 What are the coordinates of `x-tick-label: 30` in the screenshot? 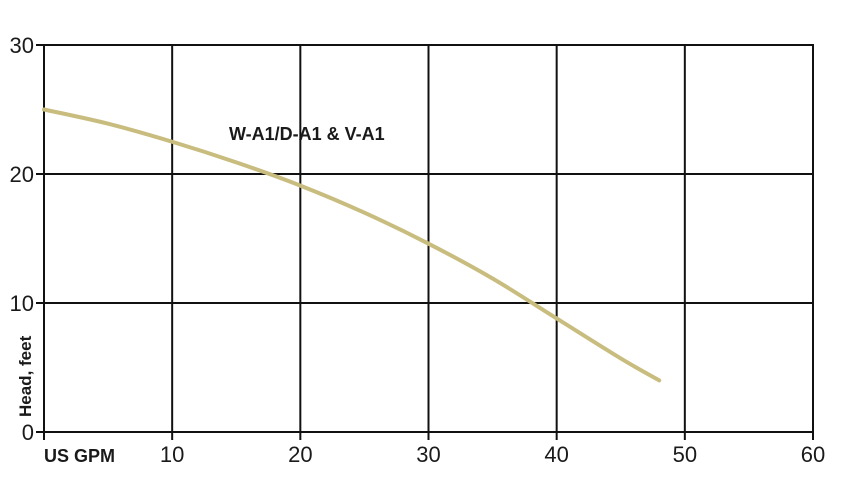 It's located at (428, 454).